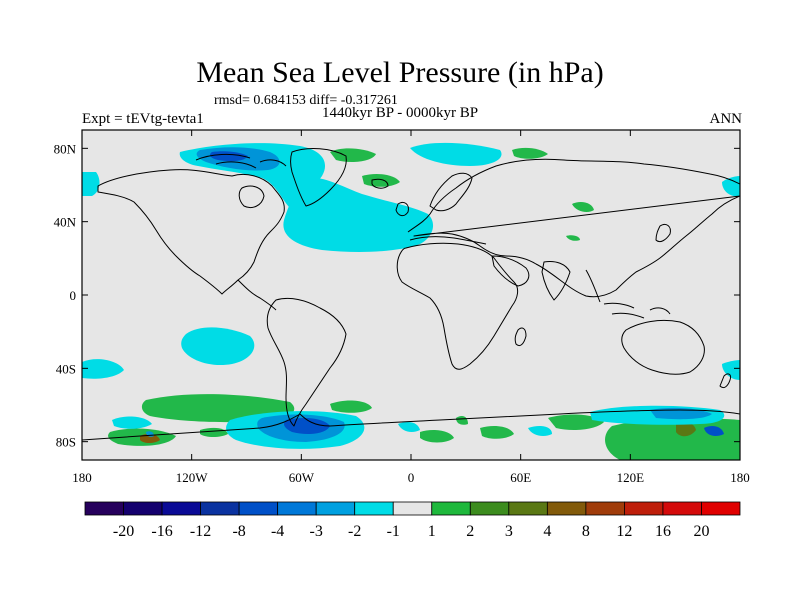 Image resolution: width=800 pixels, height=600 pixels. I want to click on southeast-pacific-anomaly, so click(731, 370).